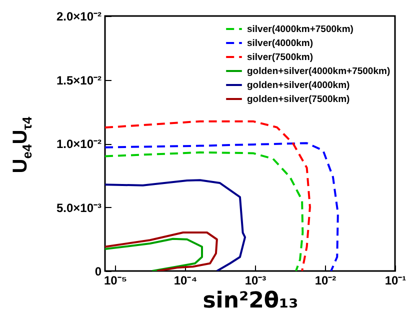  I want to click on legend-label: silver(7500km), so click(280, 57).